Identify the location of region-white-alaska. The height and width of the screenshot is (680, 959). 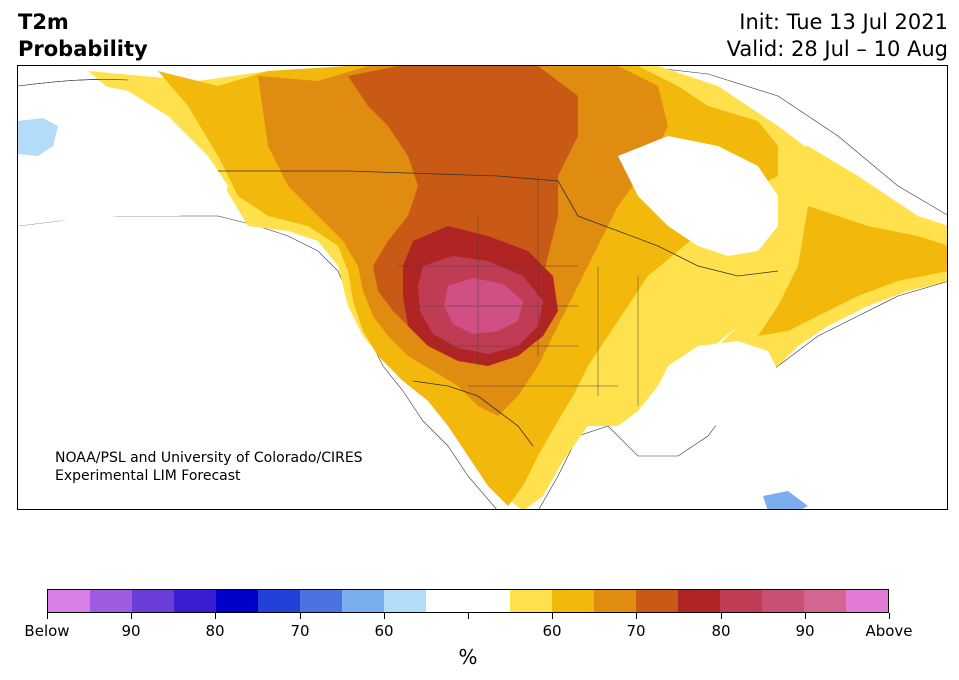
(123, 153).